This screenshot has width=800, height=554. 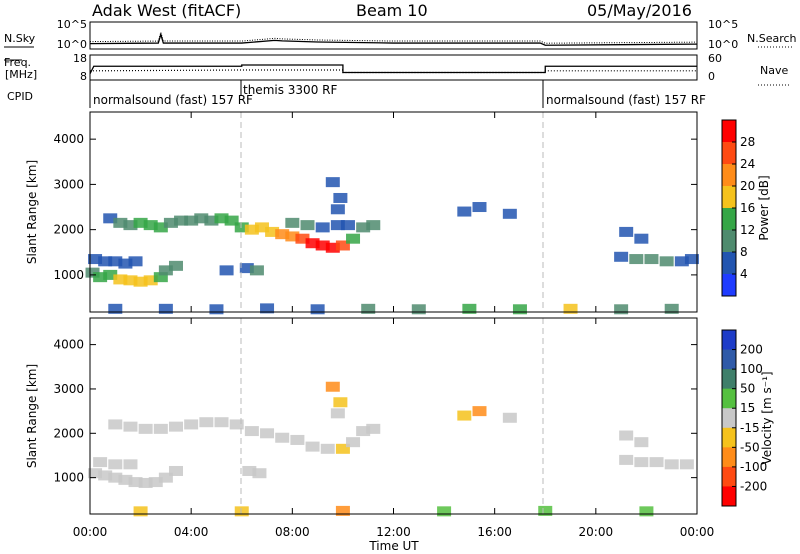 I want to click on time-axis-label: Time UT, so click(x=393, y=546).